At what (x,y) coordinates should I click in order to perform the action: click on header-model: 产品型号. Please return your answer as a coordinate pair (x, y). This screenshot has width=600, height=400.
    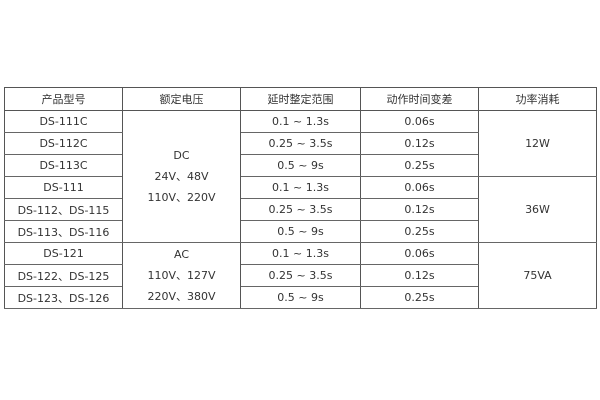
    Looking at the image, I should click on (63, 99).